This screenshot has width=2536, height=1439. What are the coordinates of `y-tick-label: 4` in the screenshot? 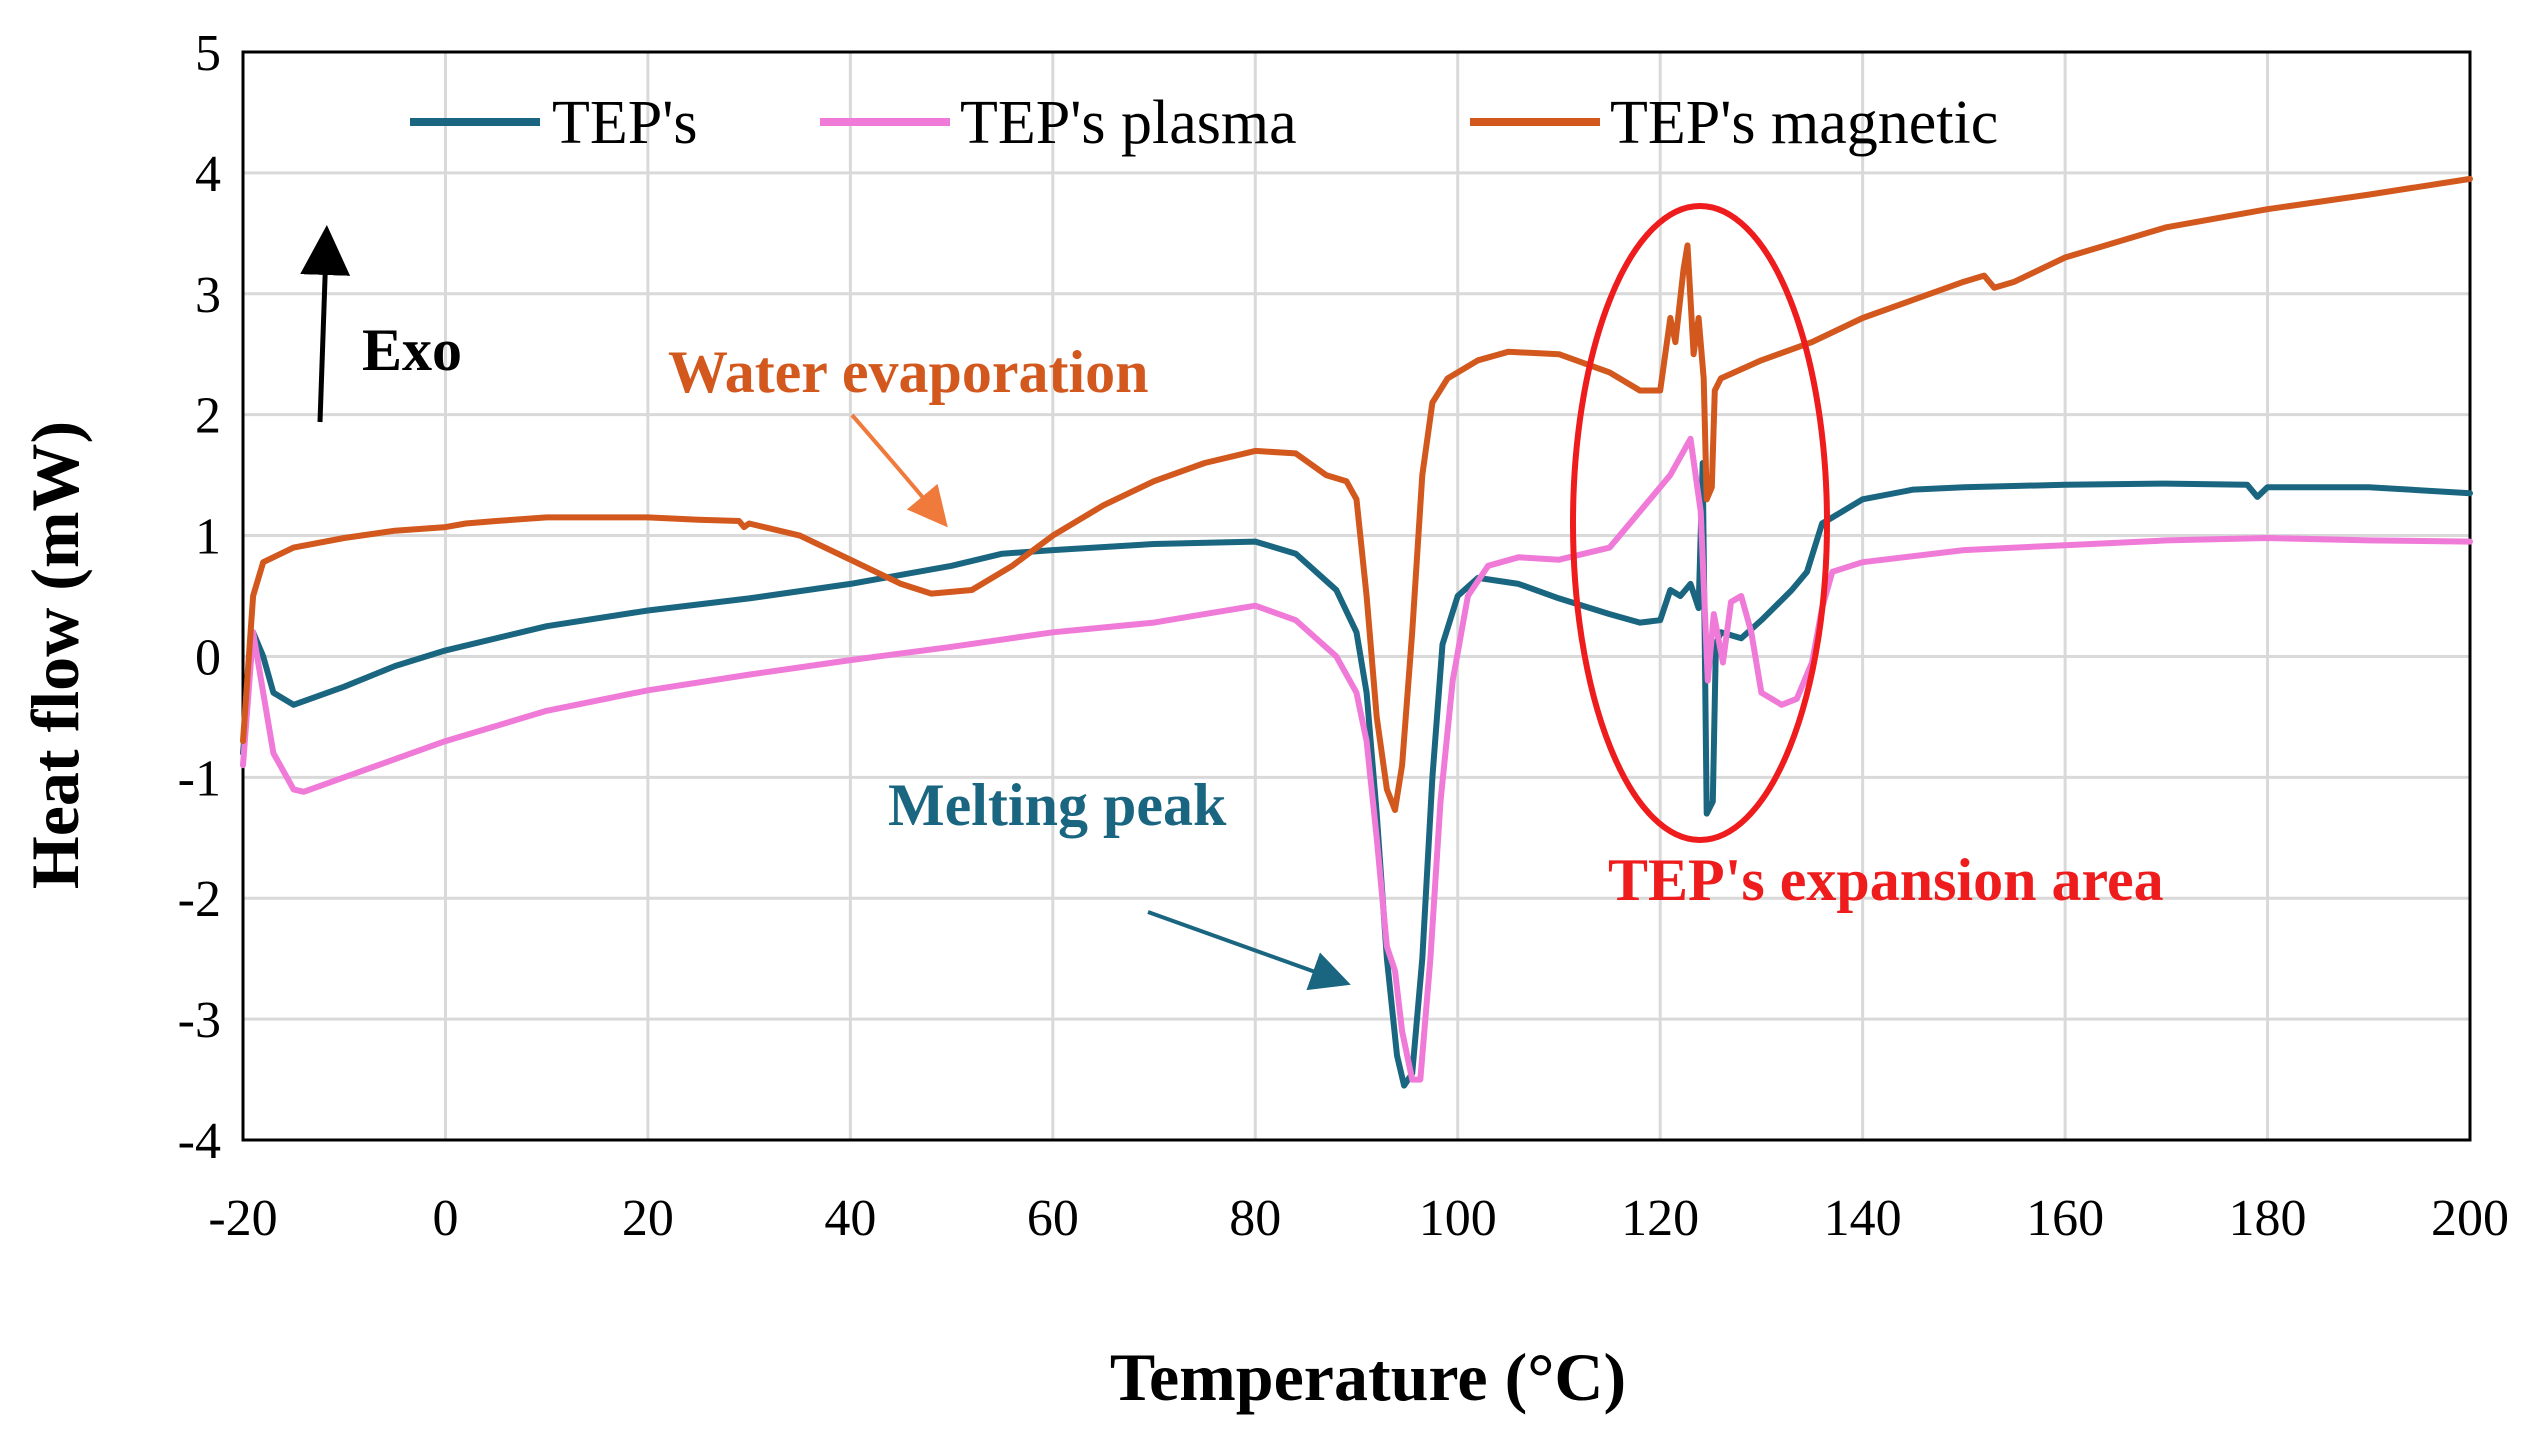 It's located at (208, 174).